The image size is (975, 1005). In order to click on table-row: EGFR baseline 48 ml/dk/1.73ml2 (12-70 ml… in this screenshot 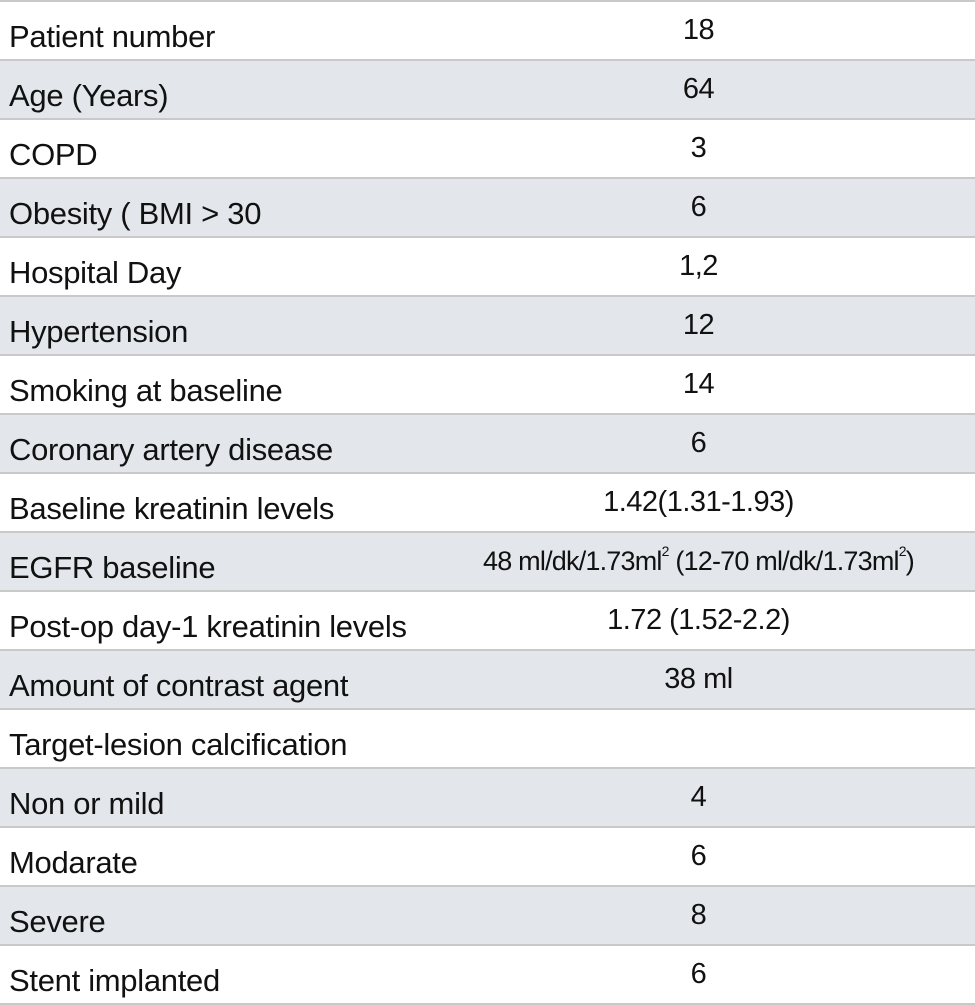, I will do `click(487, 562)`.